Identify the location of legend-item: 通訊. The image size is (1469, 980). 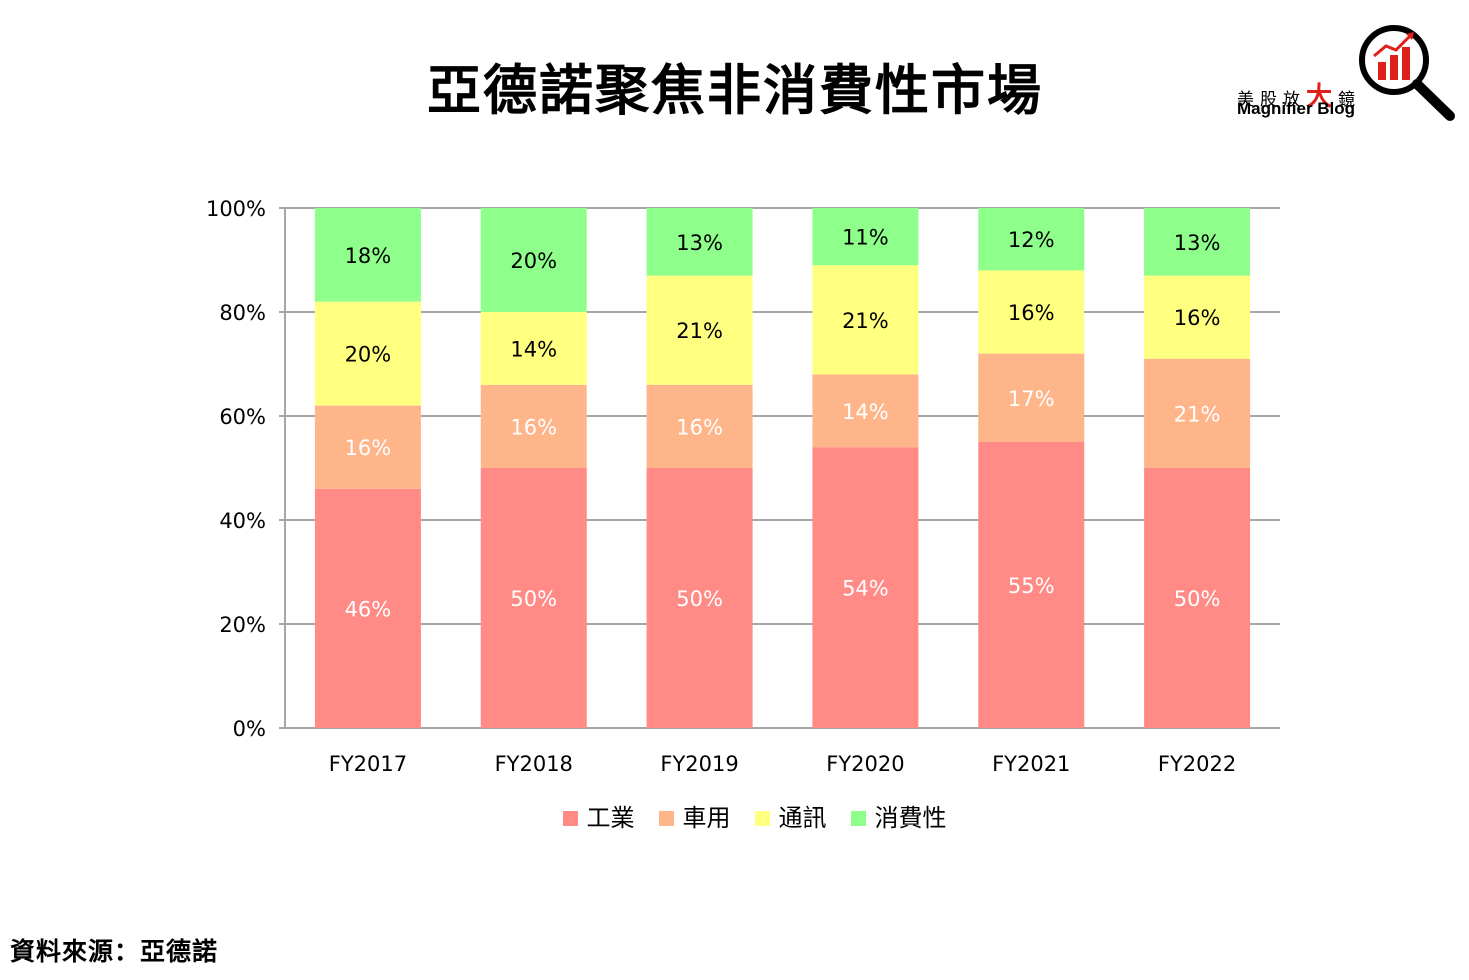
(790, 818).